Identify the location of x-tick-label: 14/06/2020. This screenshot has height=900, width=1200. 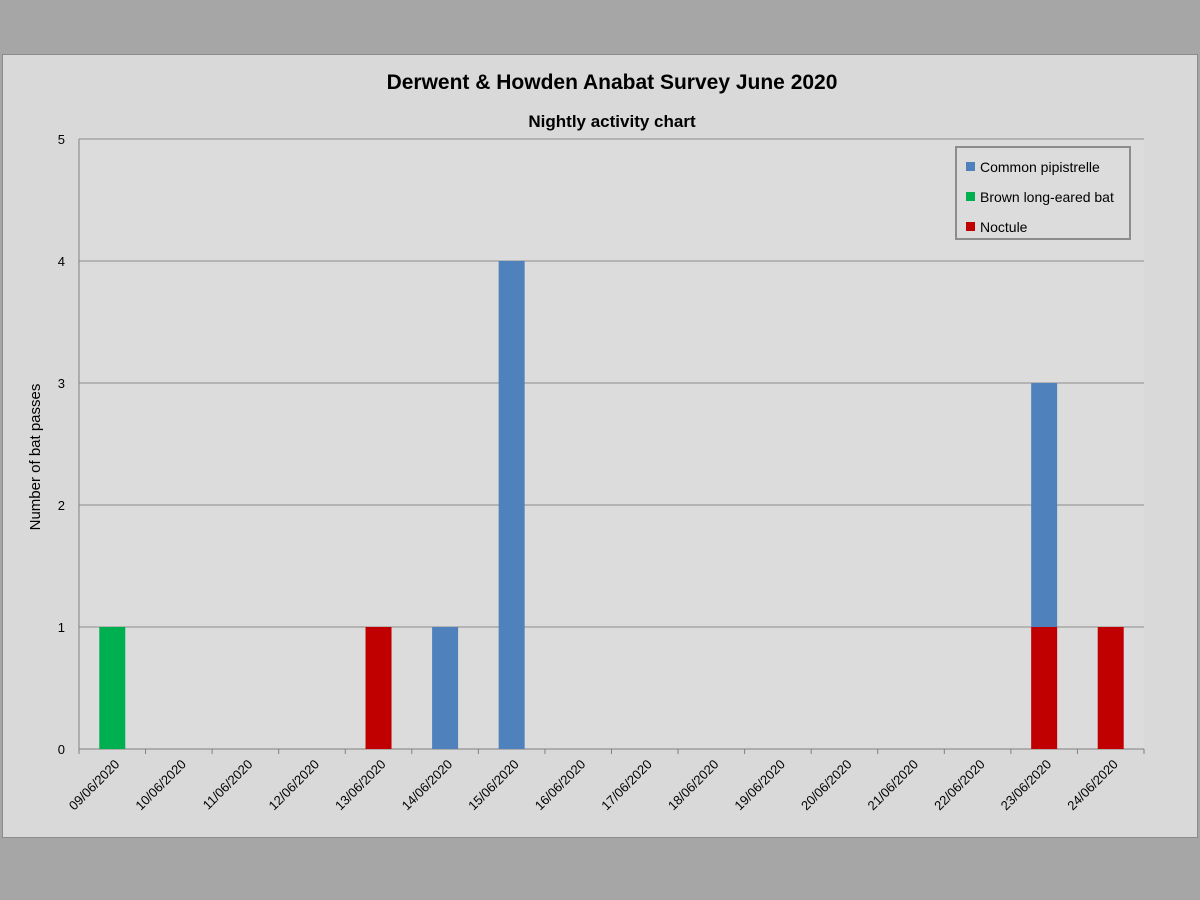
(427, 785).